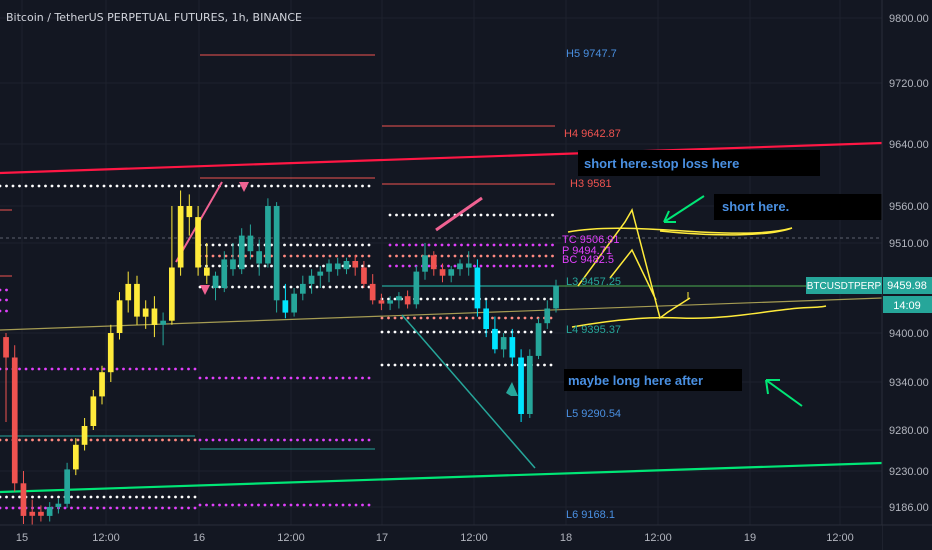  What do you see at coordinates (798, 207) in the screenshot?
I see `note-short-here: short here.` at bounding box center [798, 207].